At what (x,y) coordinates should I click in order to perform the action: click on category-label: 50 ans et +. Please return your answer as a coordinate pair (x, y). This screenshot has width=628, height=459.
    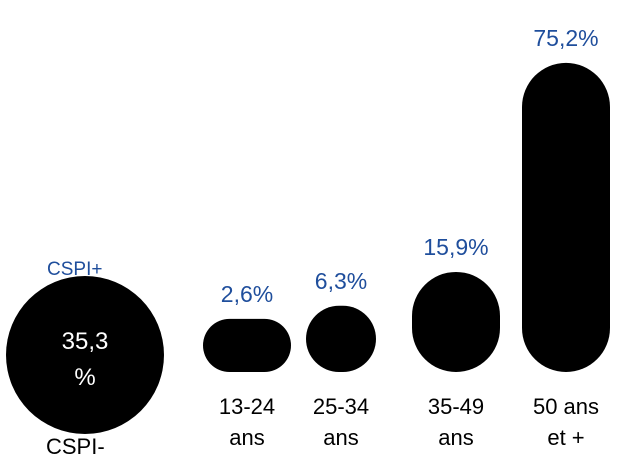
    Looking at the image, I should click on (566, 423).